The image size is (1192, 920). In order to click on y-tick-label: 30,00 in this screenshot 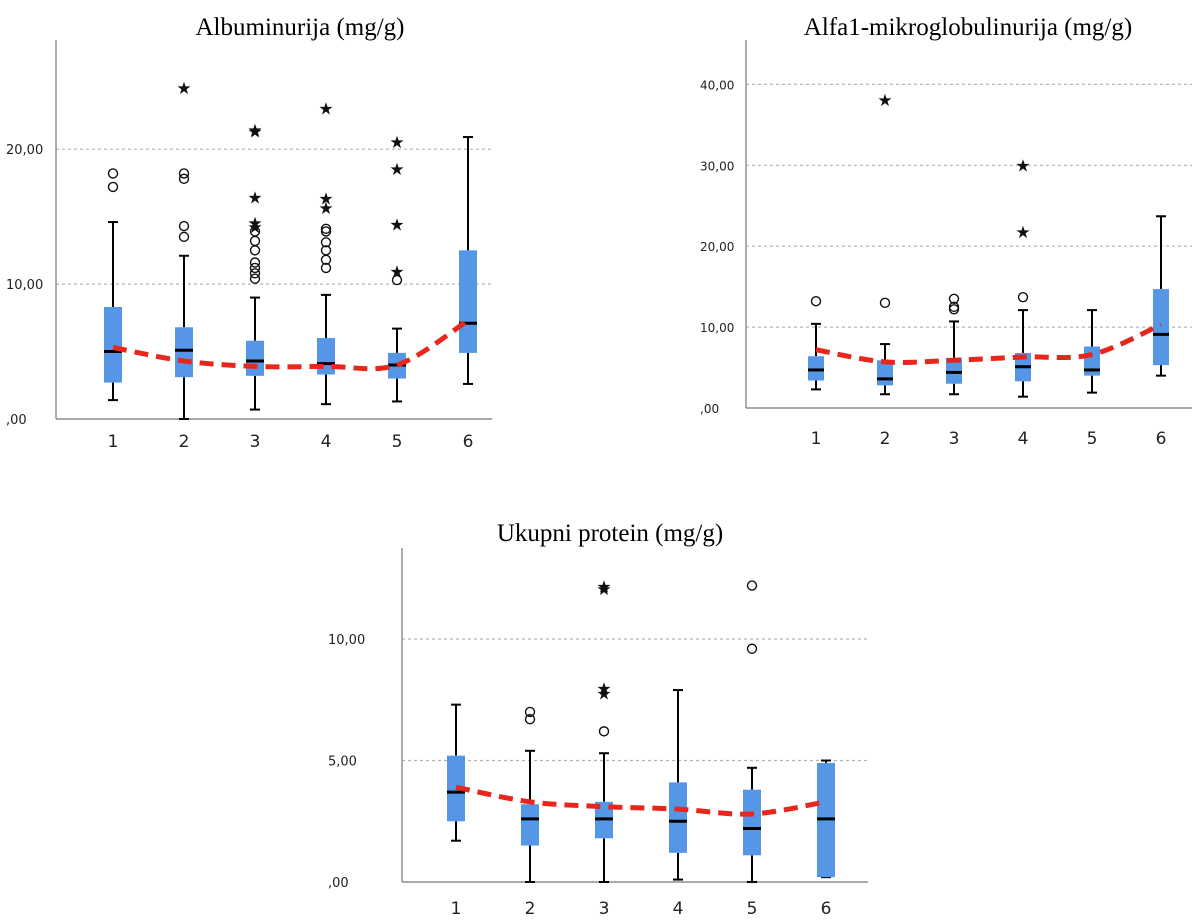, I will do `click(717, 166)`.